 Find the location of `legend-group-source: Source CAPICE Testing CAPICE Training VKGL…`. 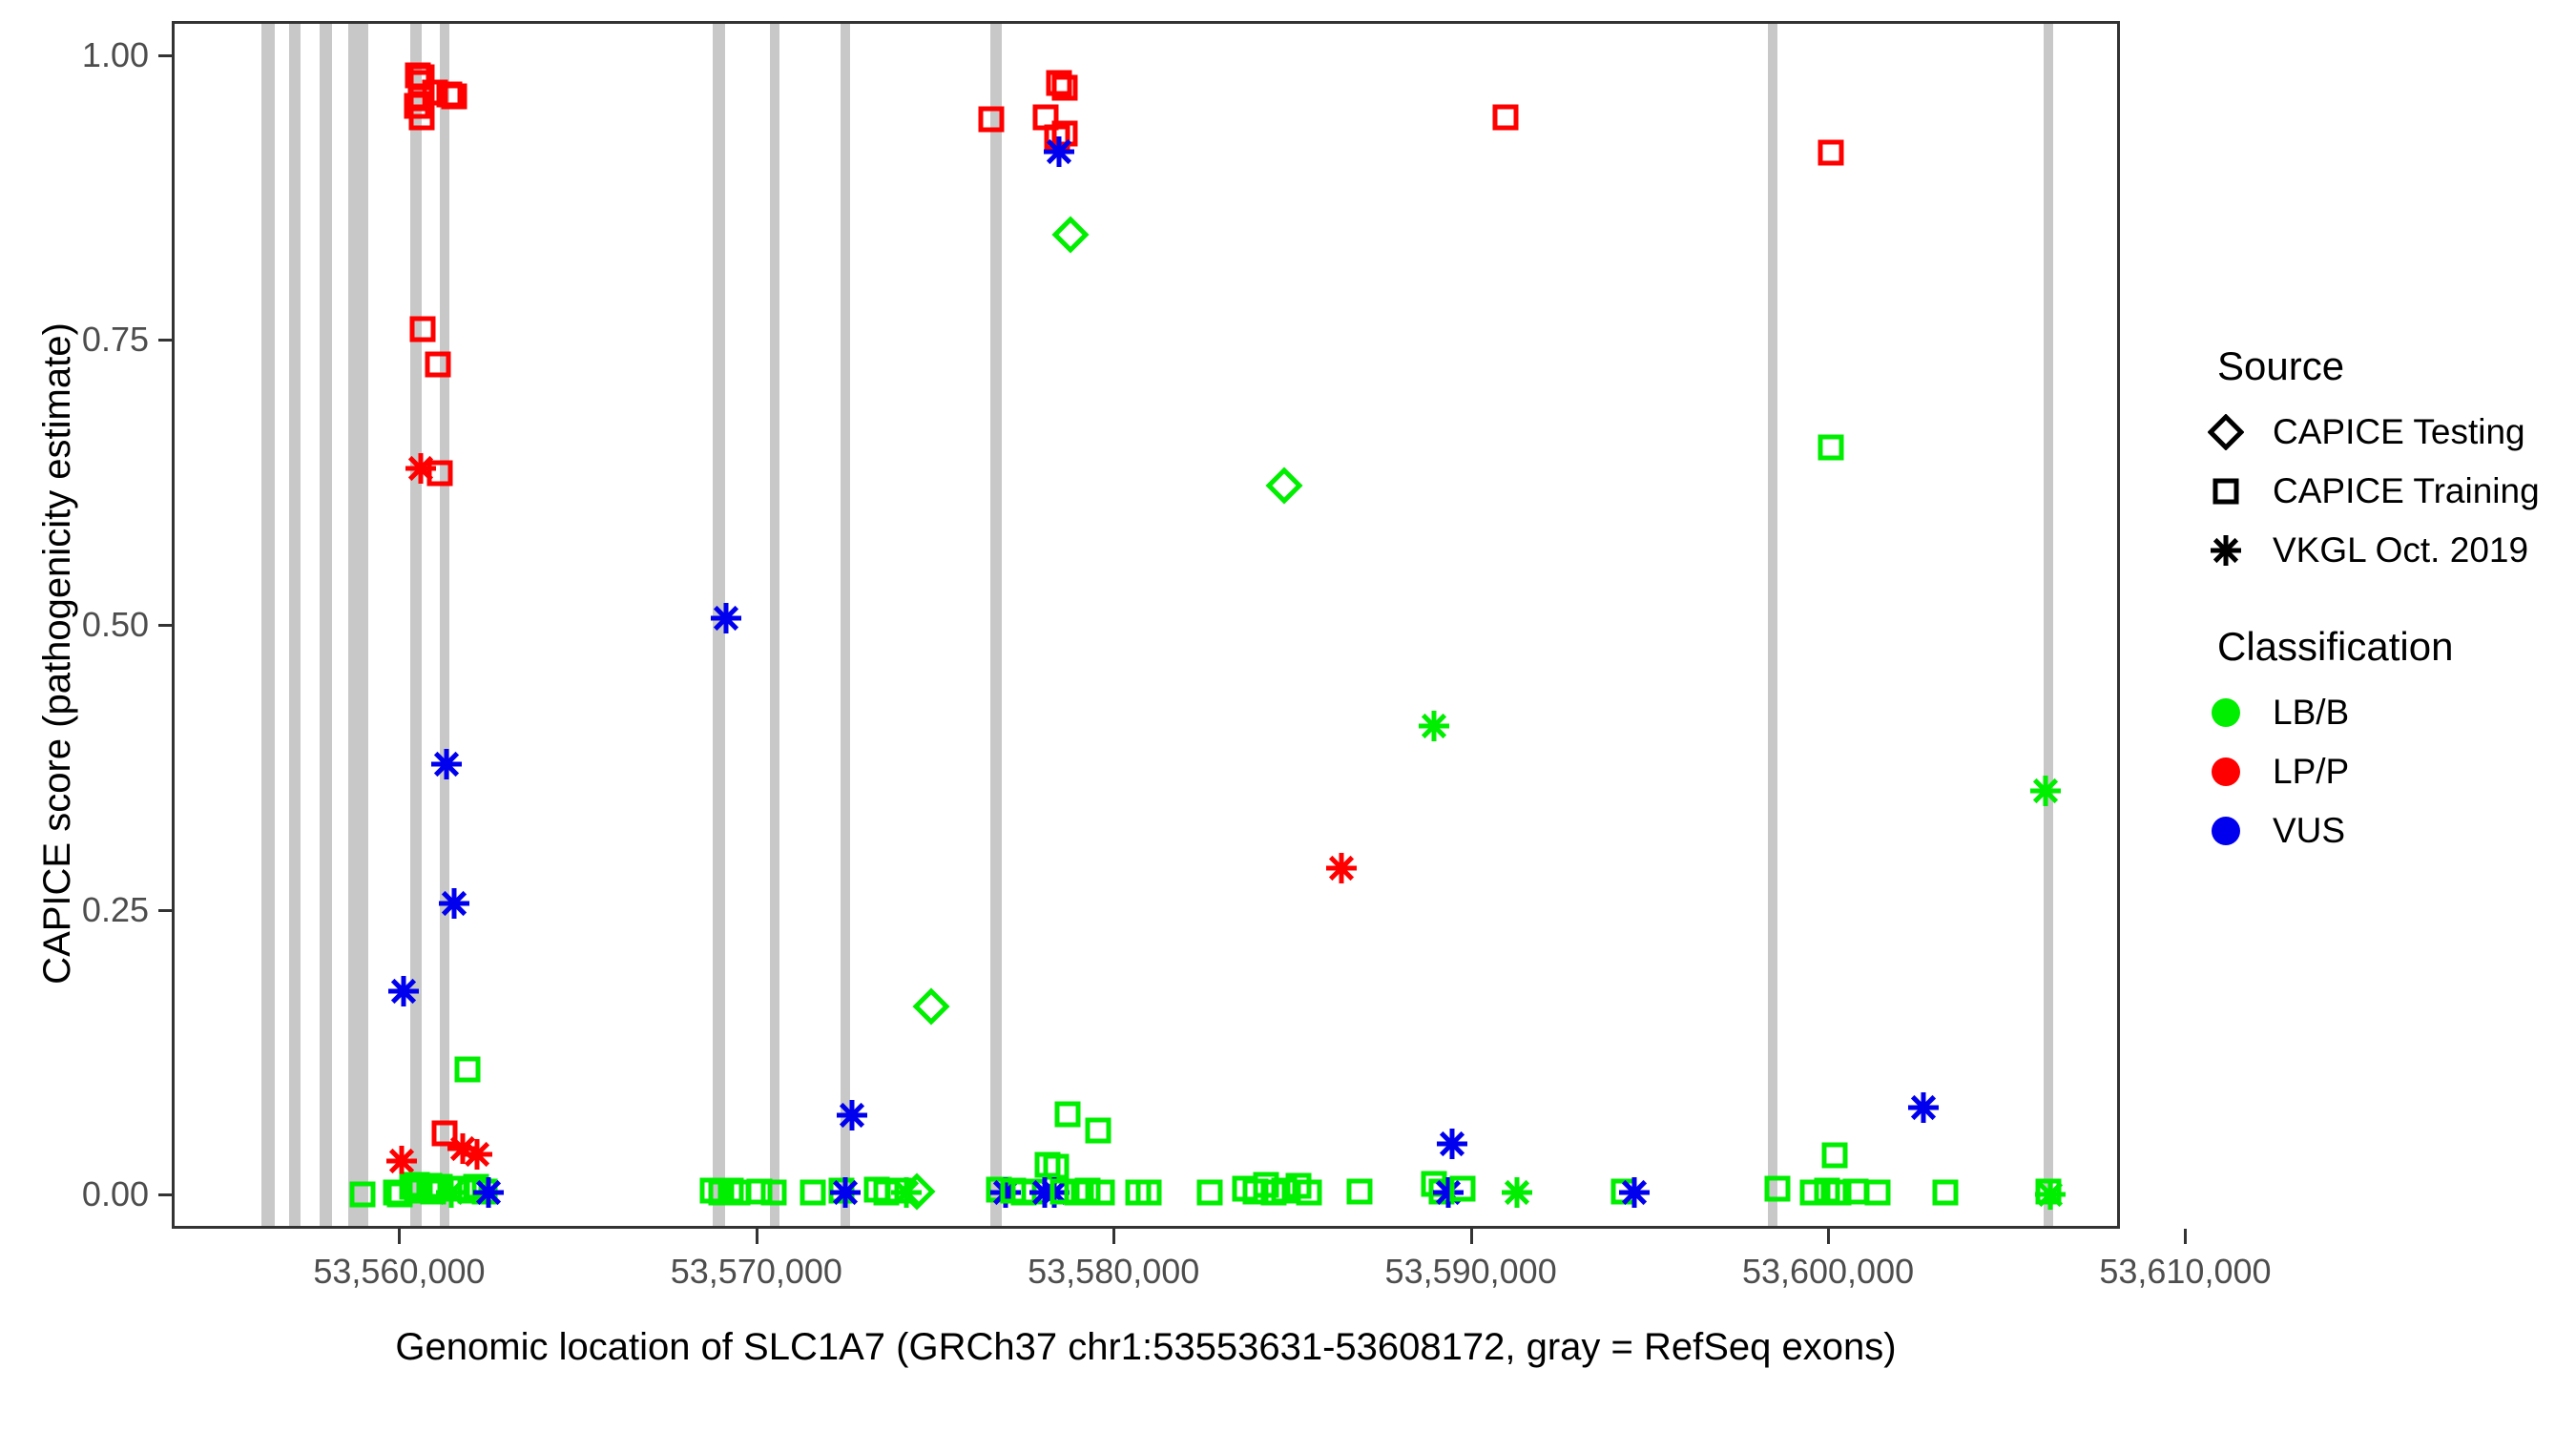

legend-group-source: Source CAPICE Testing CAPICE Training VKGL… is located at coordinates (2385, 461).